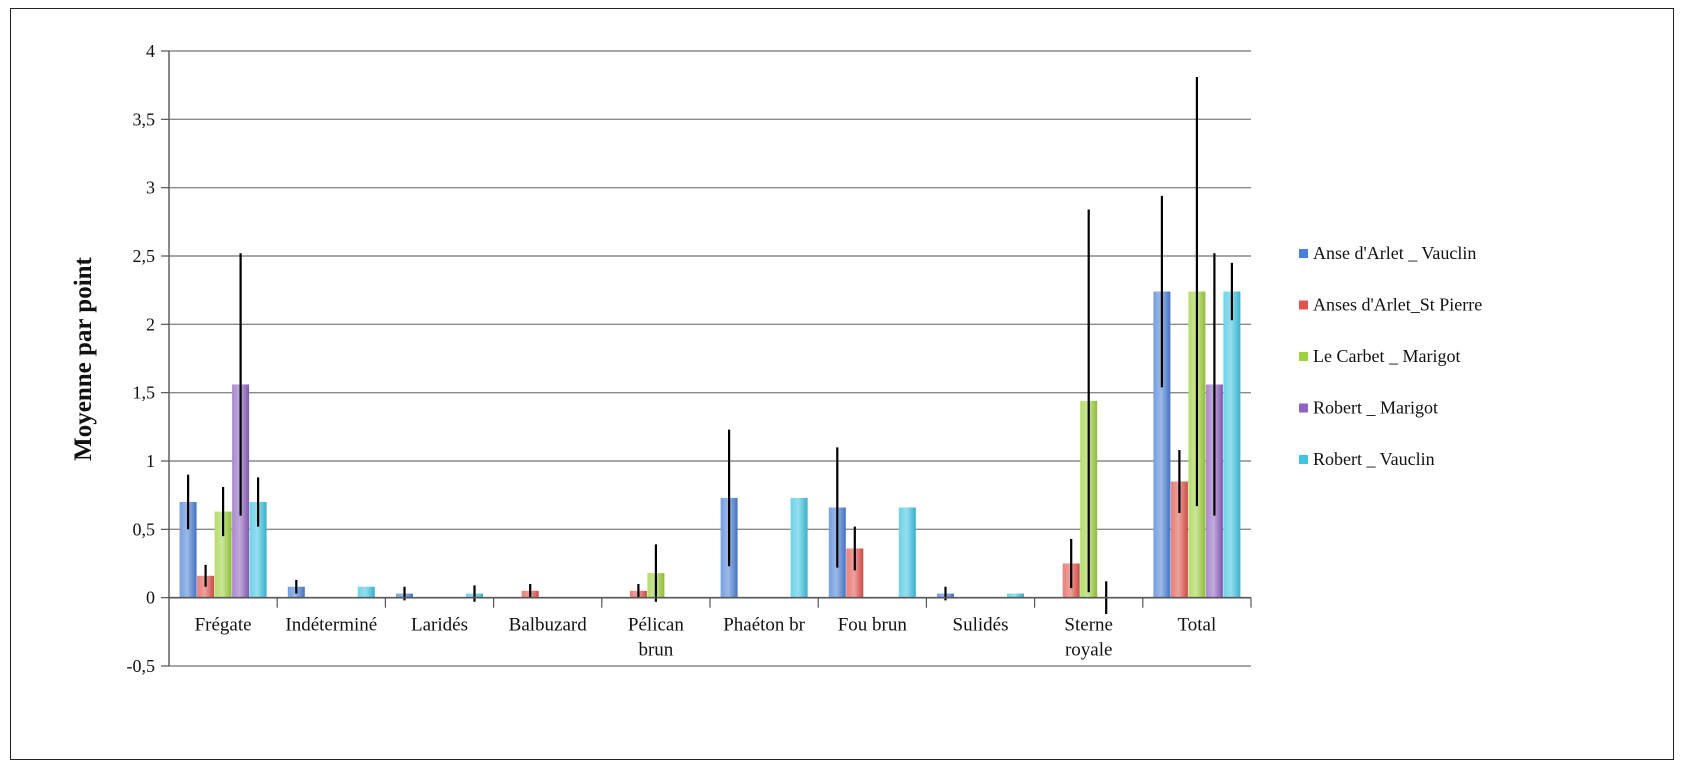  I want to click on legend-label: Robert _ Vauclin, so click(1374, 459).